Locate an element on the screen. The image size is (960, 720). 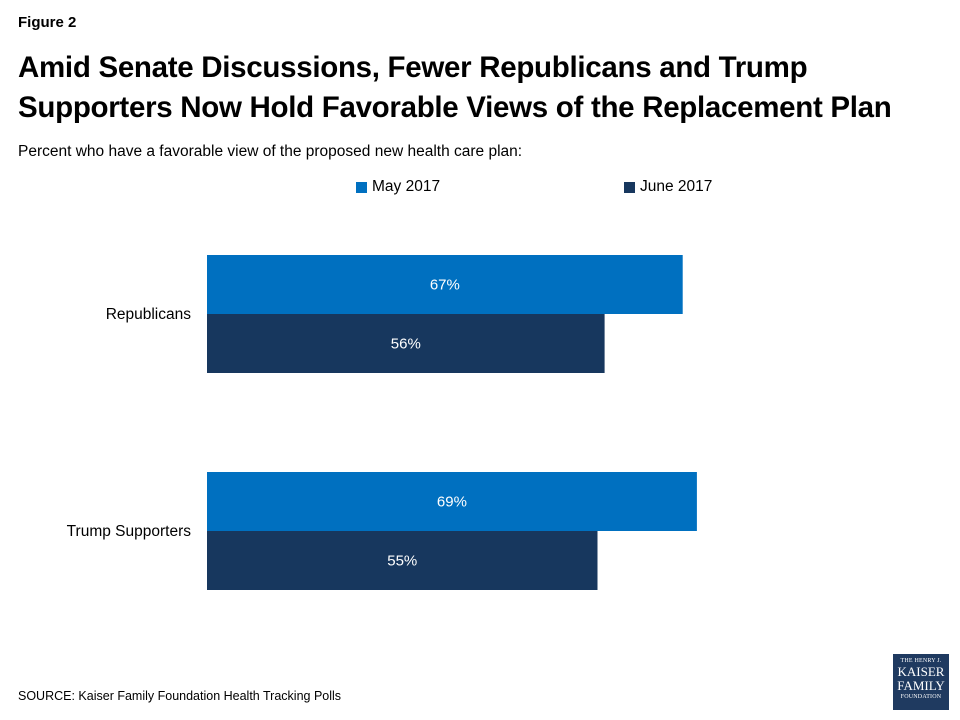
legend-label-may: May 2017 is located at coordinates (406, 186).